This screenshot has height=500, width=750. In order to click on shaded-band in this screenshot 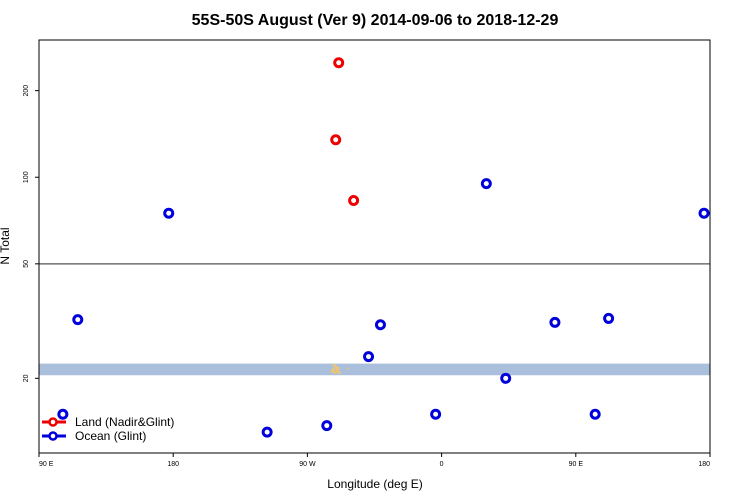, I will do `click(374, 369)`.